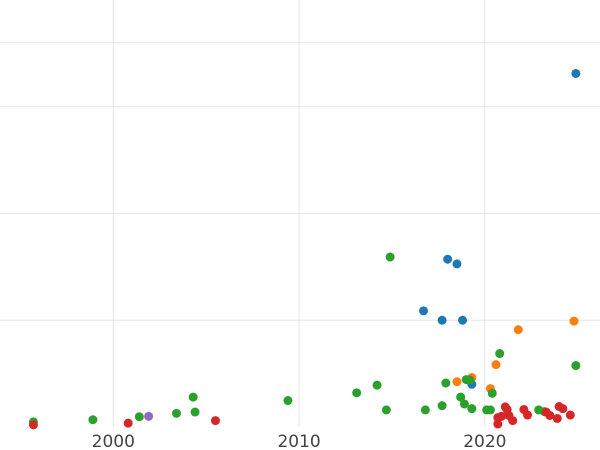 The height and width of the screenshot is (450, 600). I want to click on x-tick-label: 2020, so click(484, 441).